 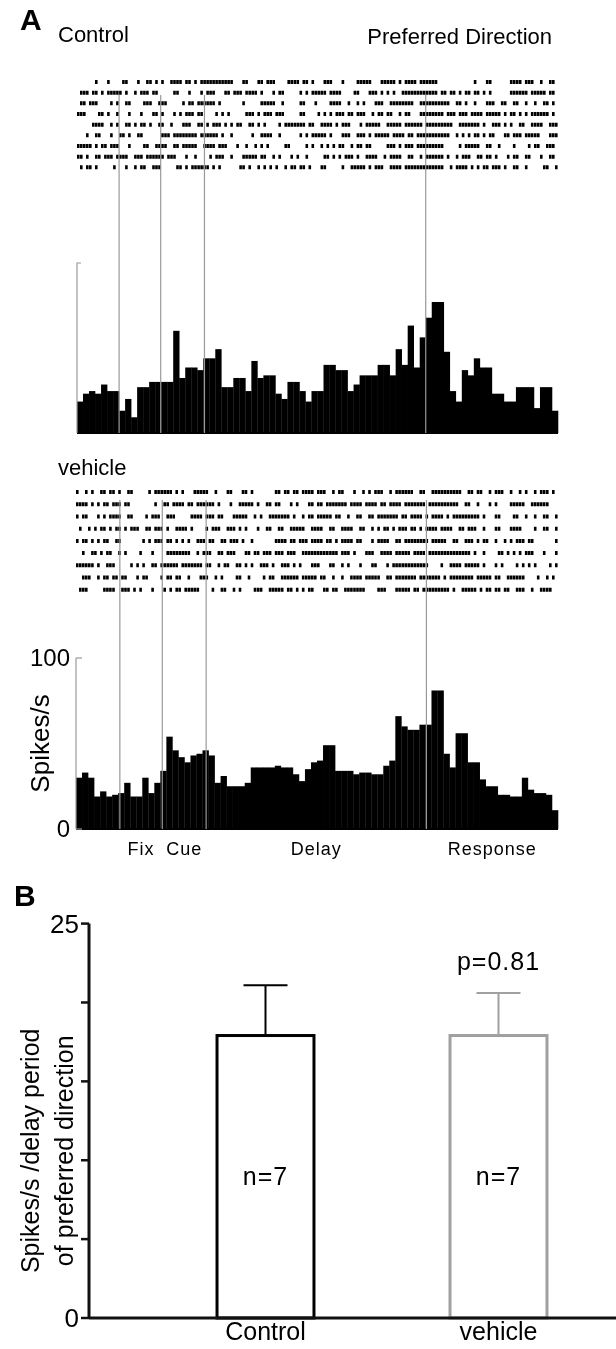 What do you see at coordinates (316, 849) in the screenshot?
I see `text: Delay` at bounding box center [316, 849].